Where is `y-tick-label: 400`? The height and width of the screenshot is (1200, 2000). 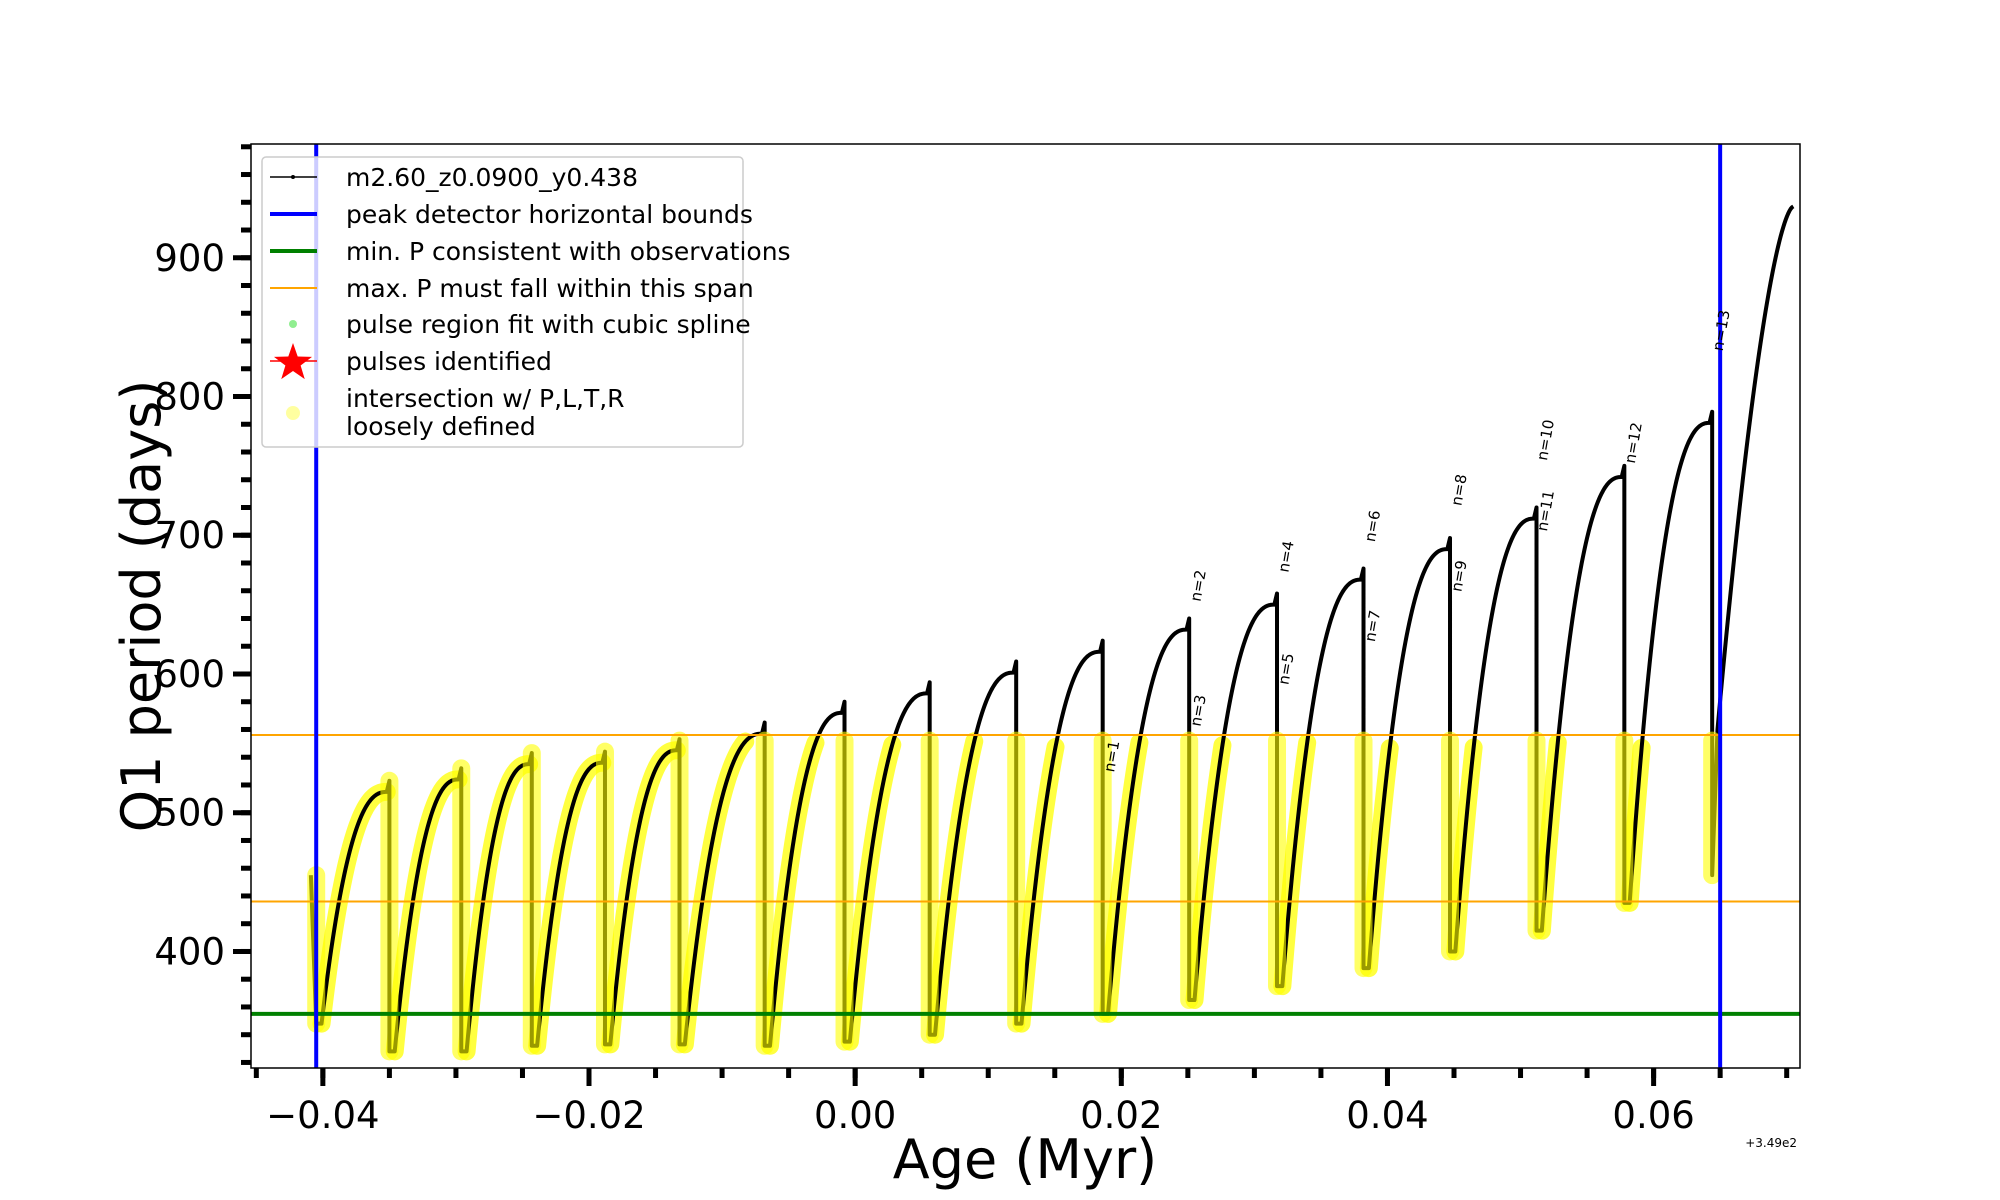 y-tick-label: 400 is located at coordinates (189, 951).